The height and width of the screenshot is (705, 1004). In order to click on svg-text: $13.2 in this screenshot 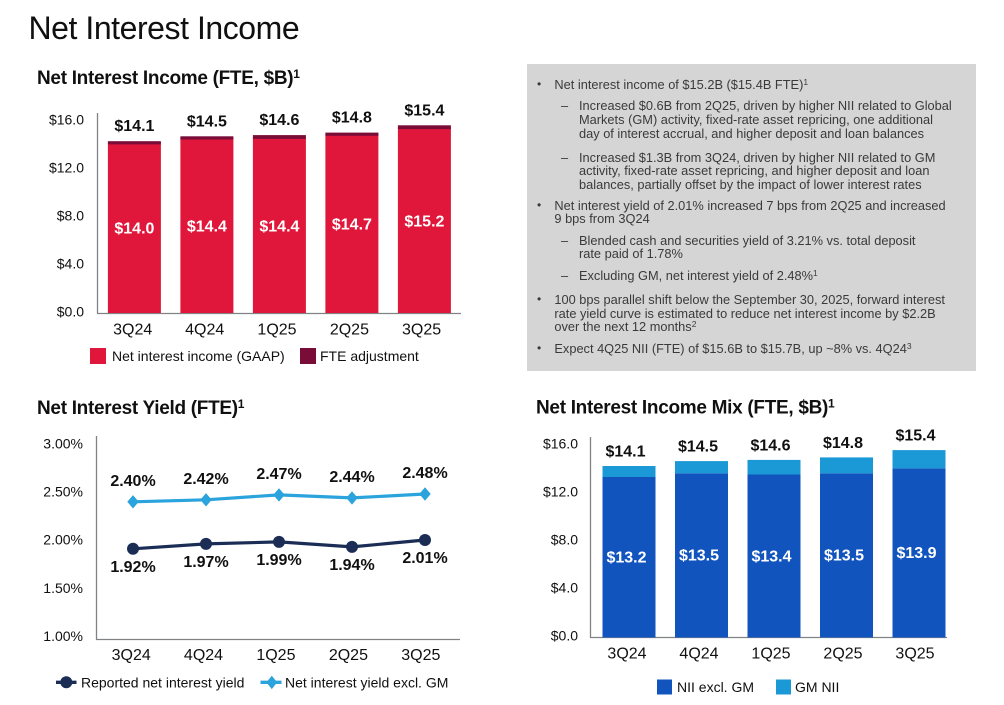, I will do `click(626, 558)`.